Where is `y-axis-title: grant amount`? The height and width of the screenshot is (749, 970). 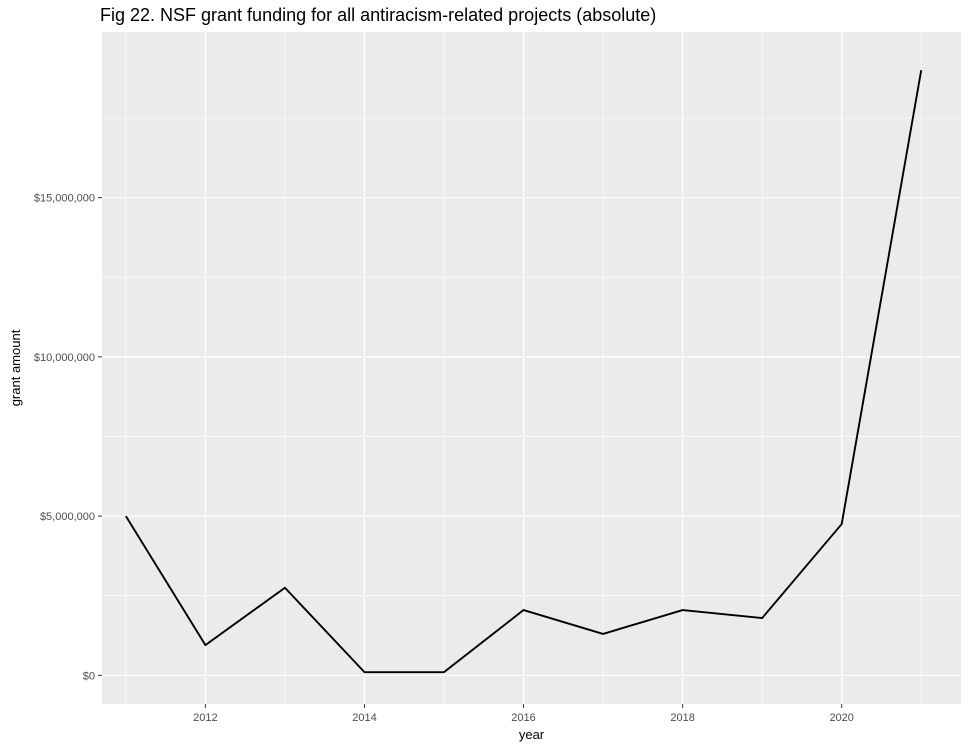 y-axis-title: grant amount is located at coordinates (15, 367).